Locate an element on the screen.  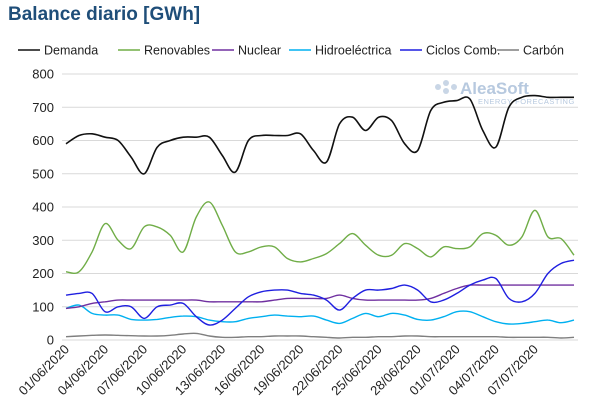
chart-title: Balance diario [GWh] is located at coordinates (104, 14).